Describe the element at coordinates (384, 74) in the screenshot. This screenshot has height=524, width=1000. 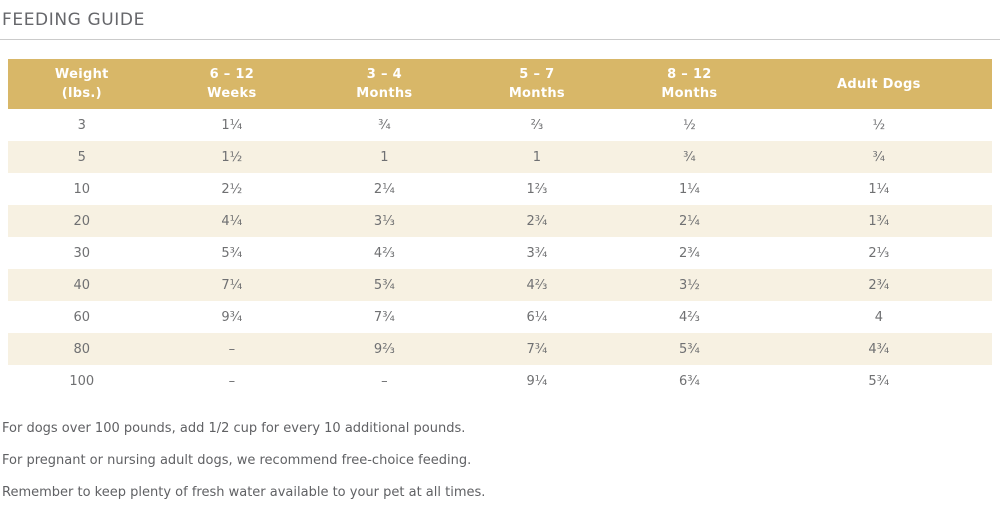
I see `header-line: 3 – 4` at that location.